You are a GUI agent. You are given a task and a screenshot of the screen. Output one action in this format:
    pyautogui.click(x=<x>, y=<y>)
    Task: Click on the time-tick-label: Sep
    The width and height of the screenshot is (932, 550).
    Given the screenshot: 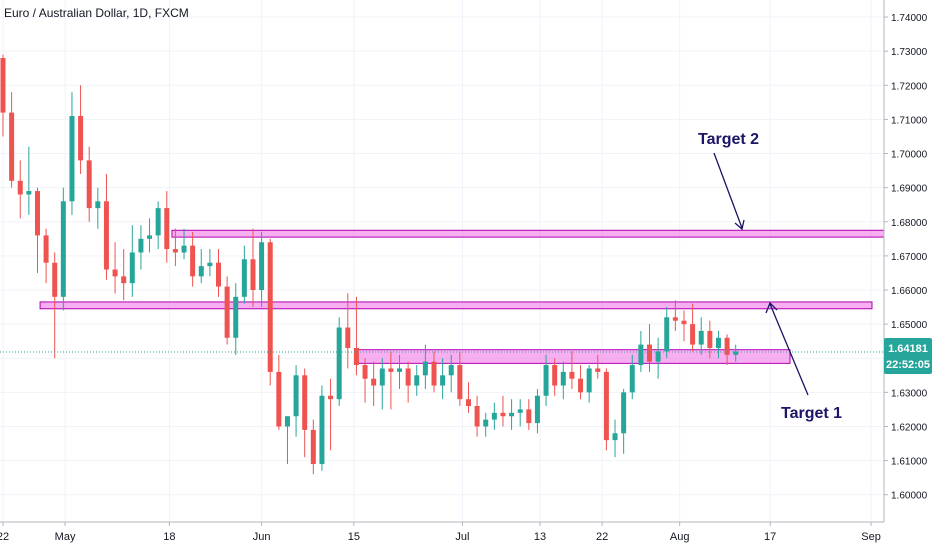 What is the action you would take?
    pyautogui.click(x=871, y=537)
    